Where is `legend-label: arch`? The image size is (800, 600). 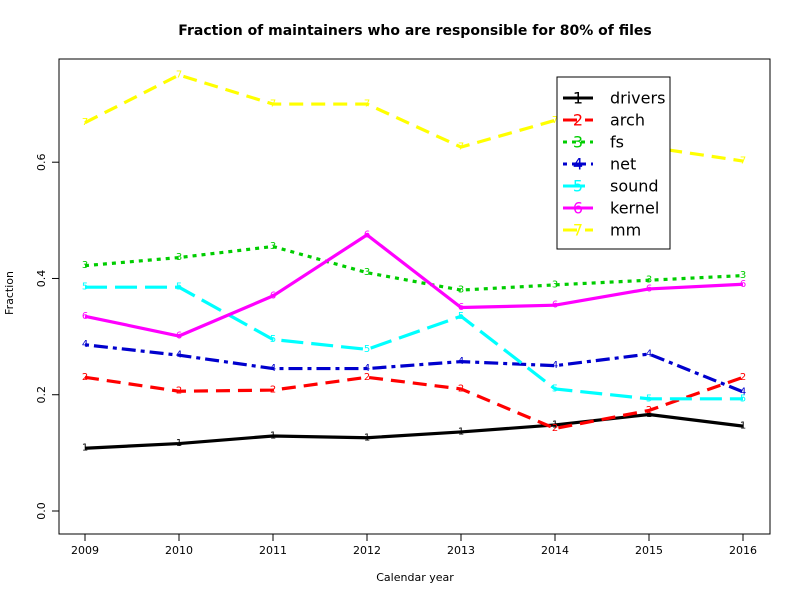 legend-label: arch is located at coordinates (627, 120).